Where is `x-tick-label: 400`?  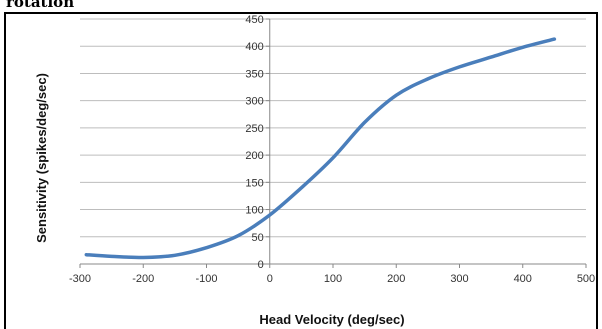
x-tick-label: 400 is located at coordinates (523, 279).